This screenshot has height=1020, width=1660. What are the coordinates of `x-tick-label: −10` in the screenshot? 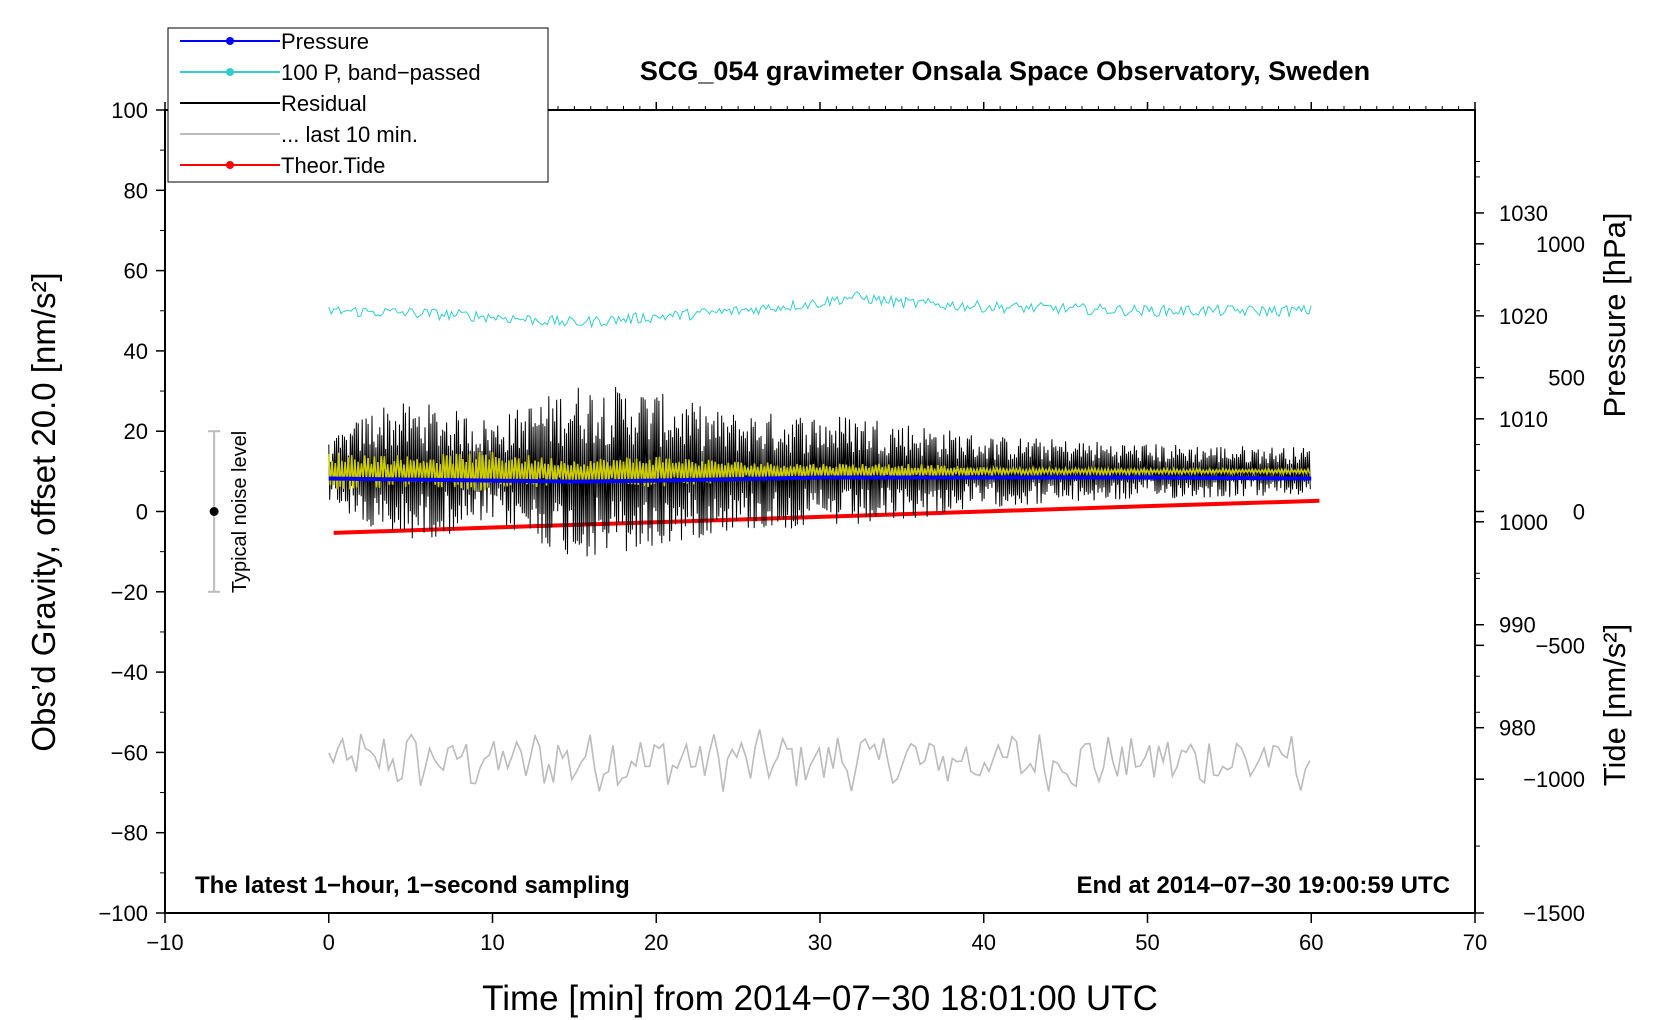 It's located at (164, 942).